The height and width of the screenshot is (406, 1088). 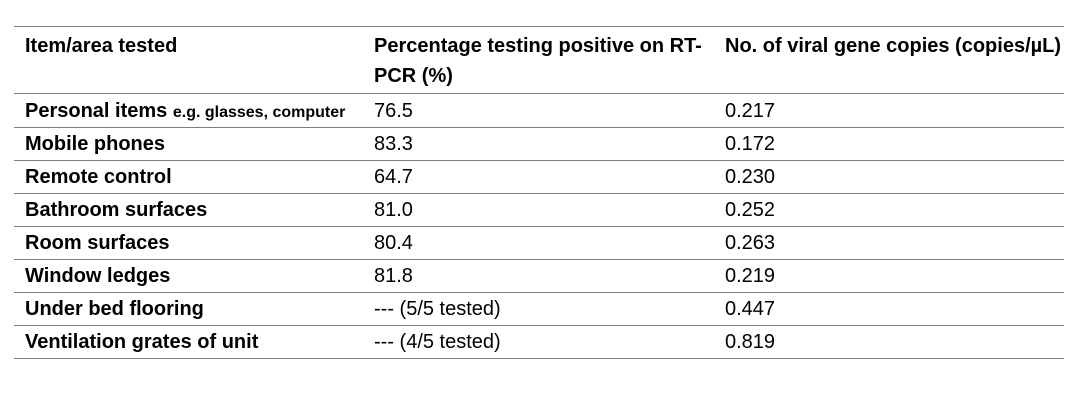 What do you see at coordinates (188, 144) in the screenshot?
I see `item-cell: Mobile phones` at bounding box center [188, 144].